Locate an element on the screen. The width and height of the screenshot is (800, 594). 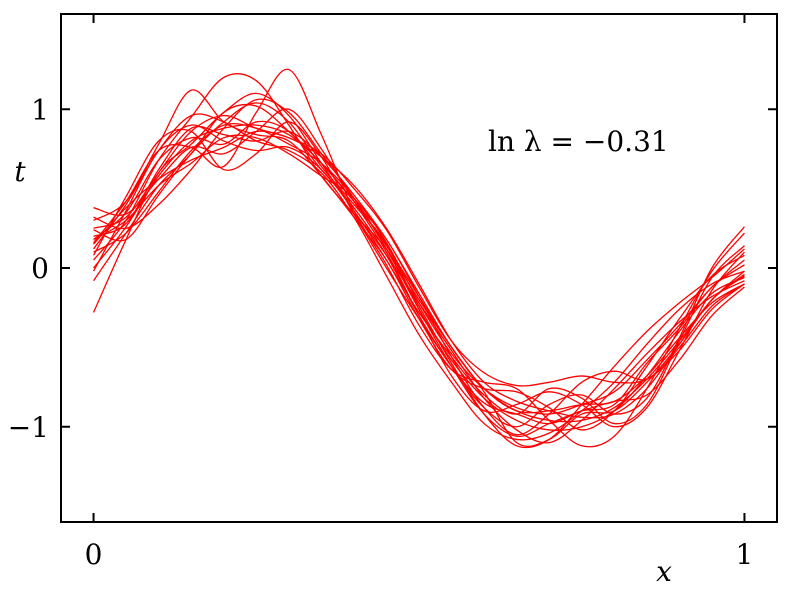
y-tick-label: −1 is located at coordinates (28, 427).